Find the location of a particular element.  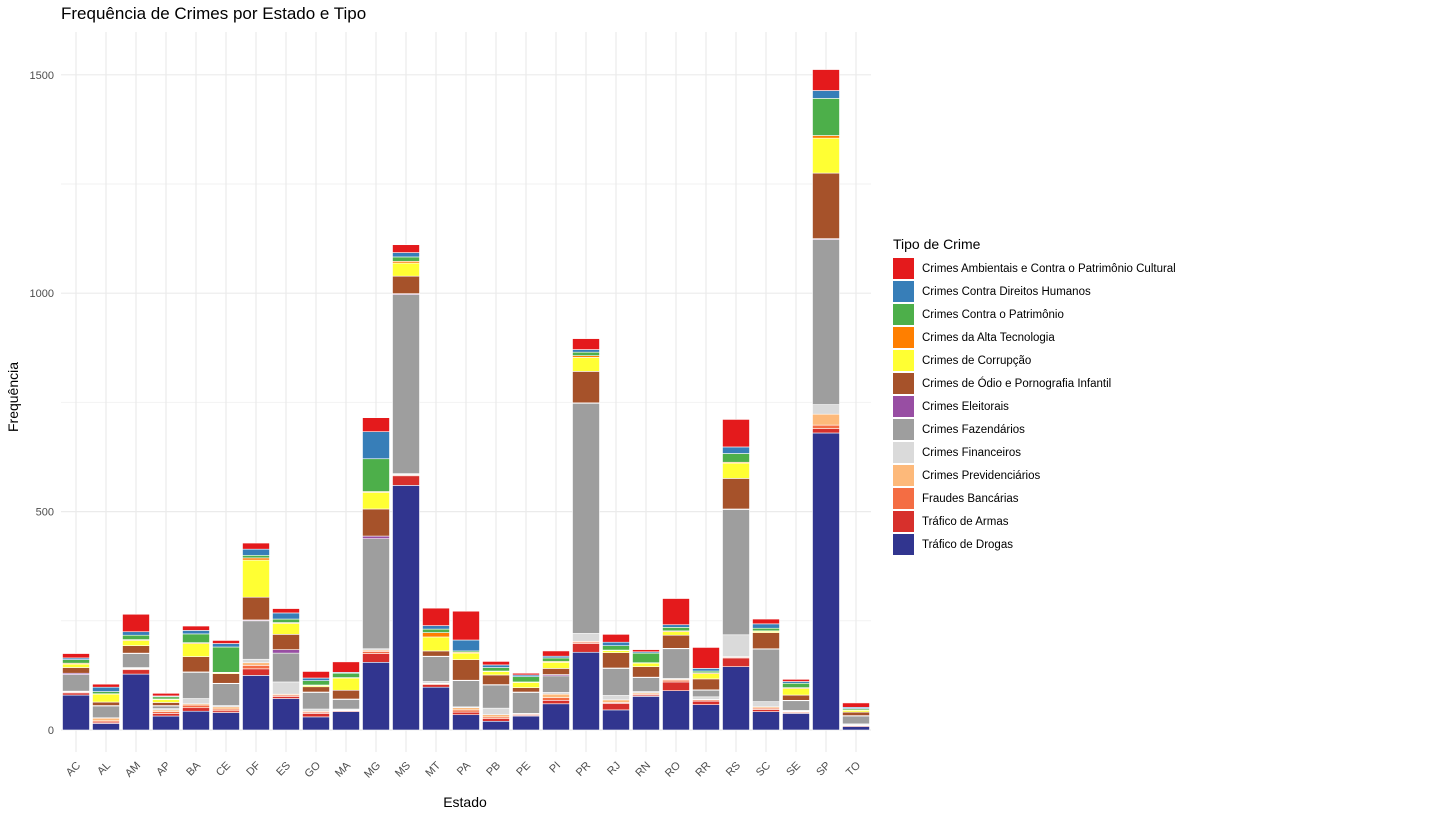

legend-label: Crimes da Alta Tecnologia is located at coordinates (988, 337).